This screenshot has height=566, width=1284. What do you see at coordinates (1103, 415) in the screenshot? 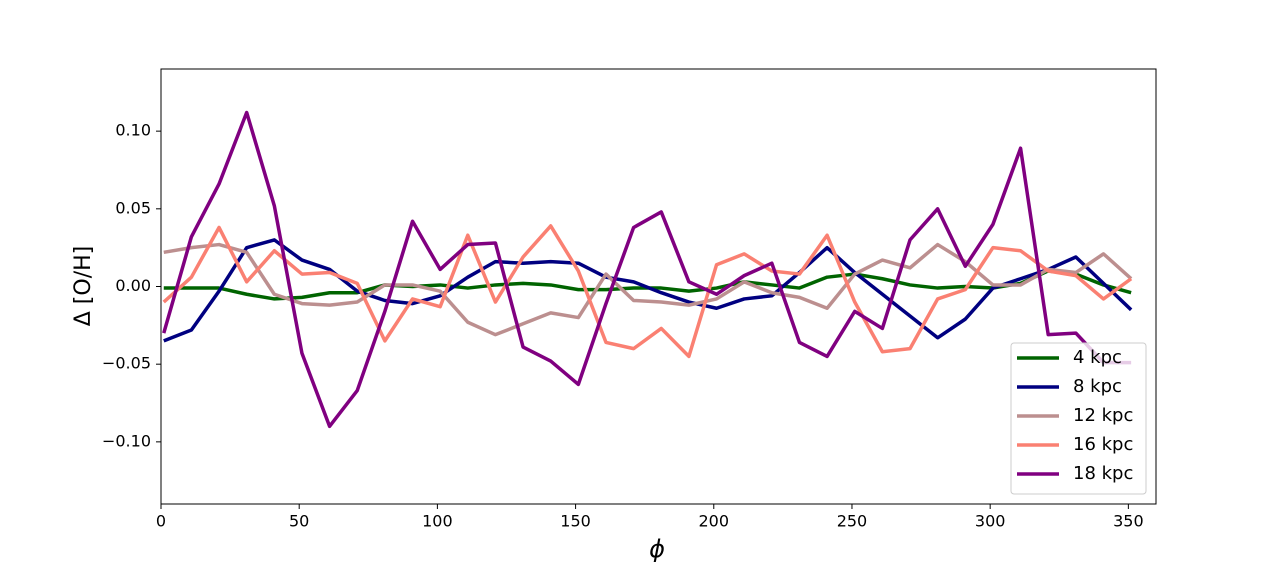
I see `legend-label: 12 kpc` at bounding box center [1103, 415].